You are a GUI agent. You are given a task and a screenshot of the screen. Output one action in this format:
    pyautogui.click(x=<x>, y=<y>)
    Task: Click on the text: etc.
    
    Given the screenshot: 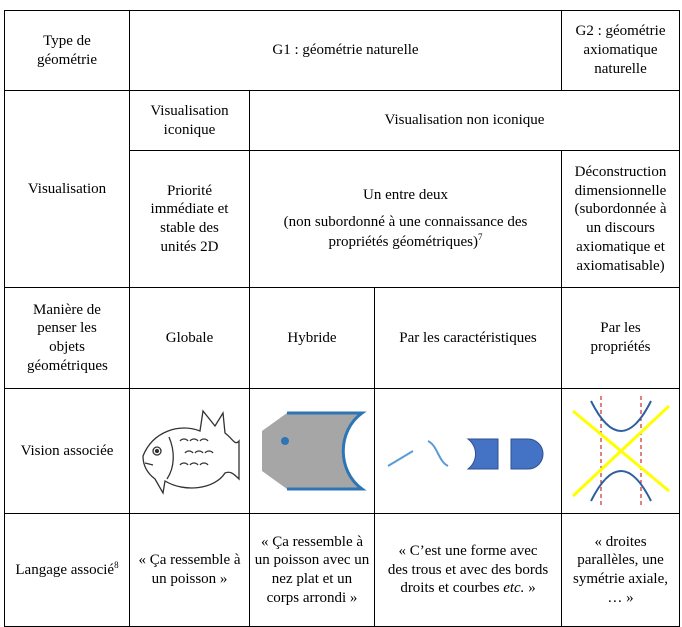 What is the action you would take?
    pyautogui.click(x=514, y=588)
    